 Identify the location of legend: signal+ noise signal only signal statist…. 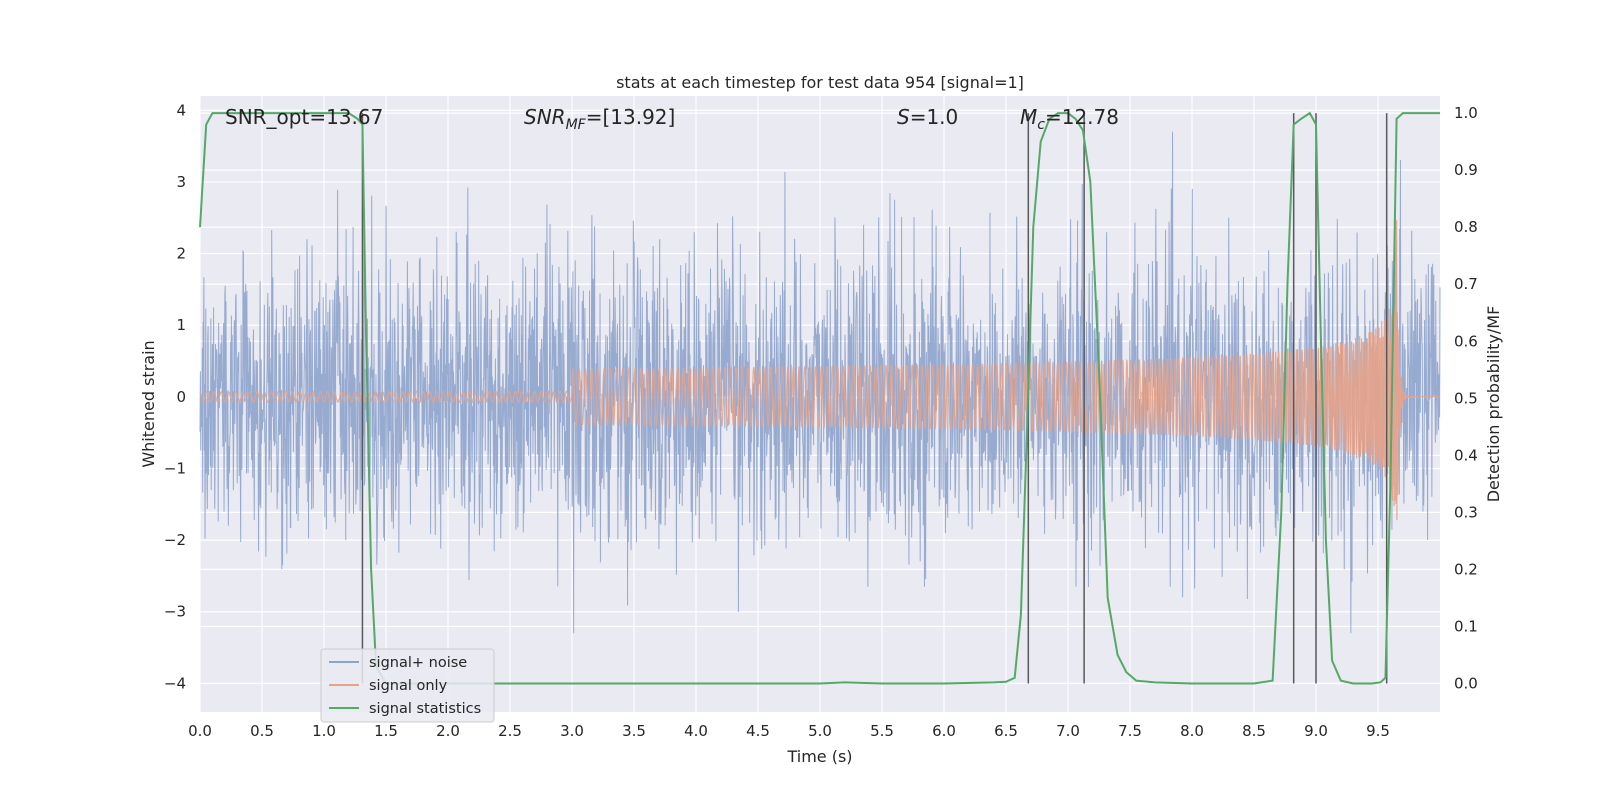
(407, 685).